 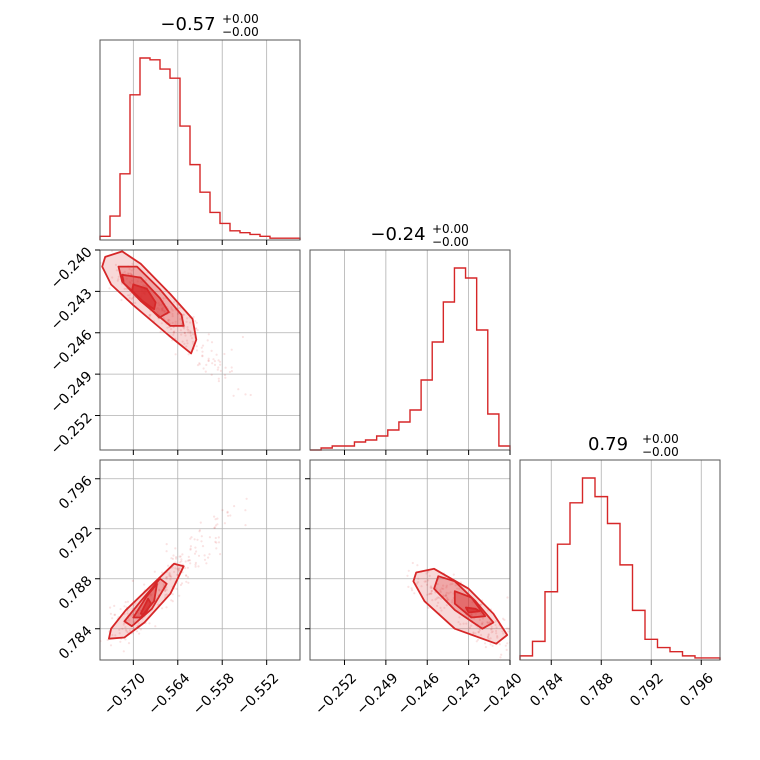 I want to click on param-title-plus: +0.00, so click(x=240, y=19).